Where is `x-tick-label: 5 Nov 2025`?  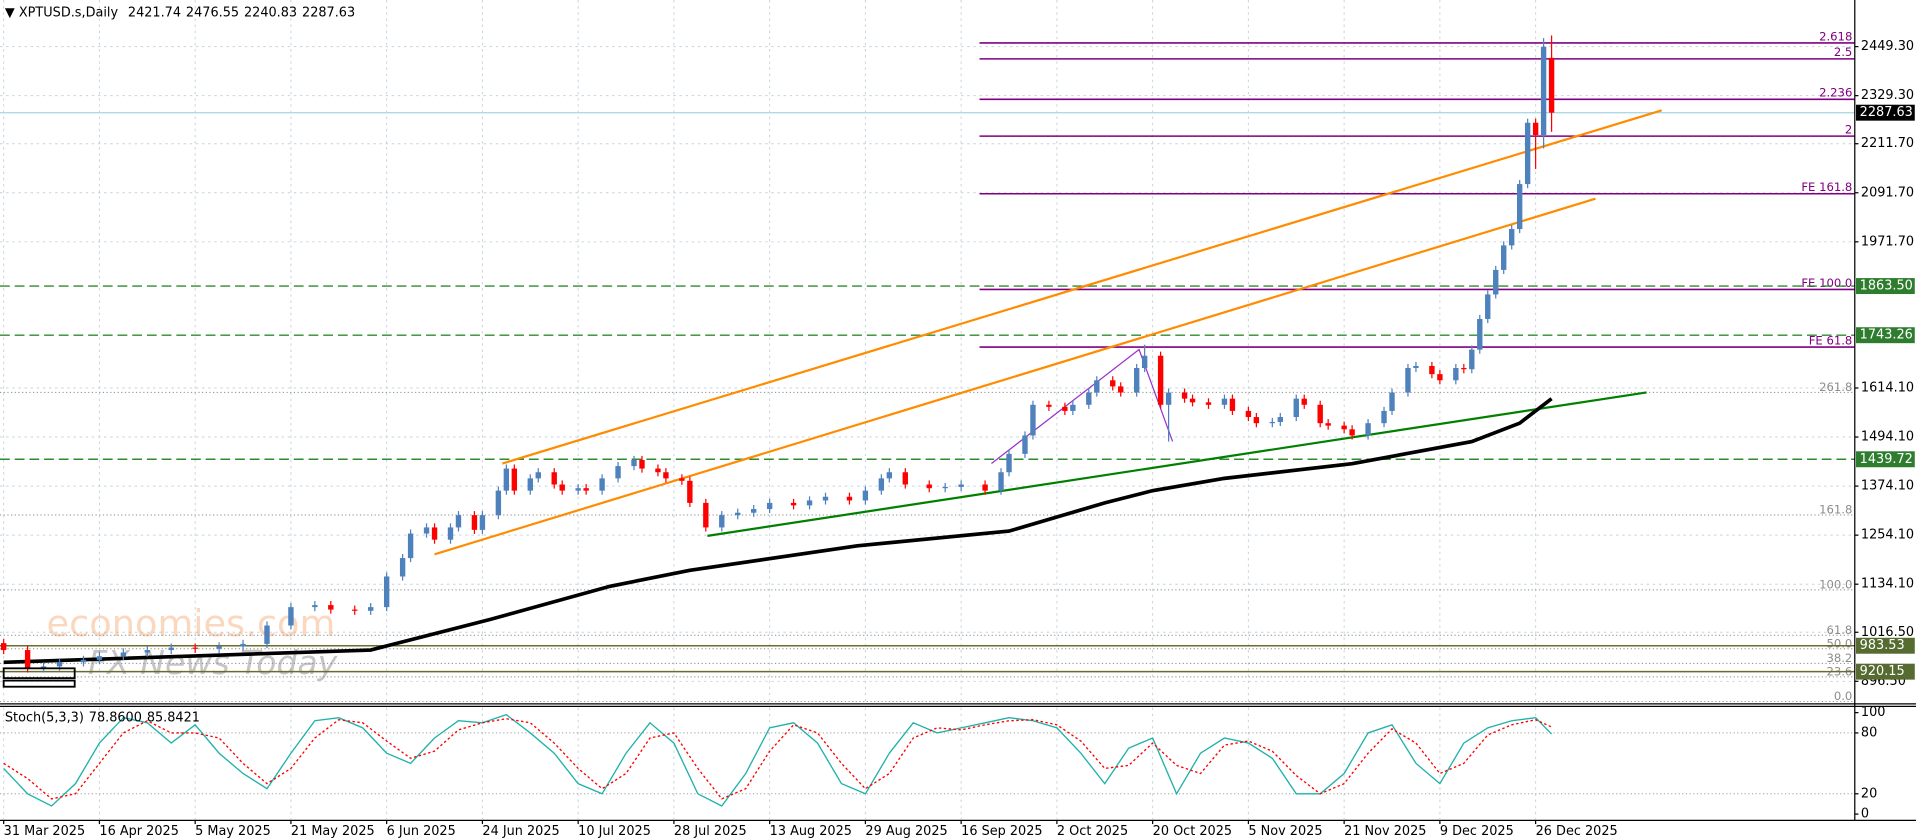
x-tick-label: 5 Nov 2025 is located at coordinates (1285, 831).